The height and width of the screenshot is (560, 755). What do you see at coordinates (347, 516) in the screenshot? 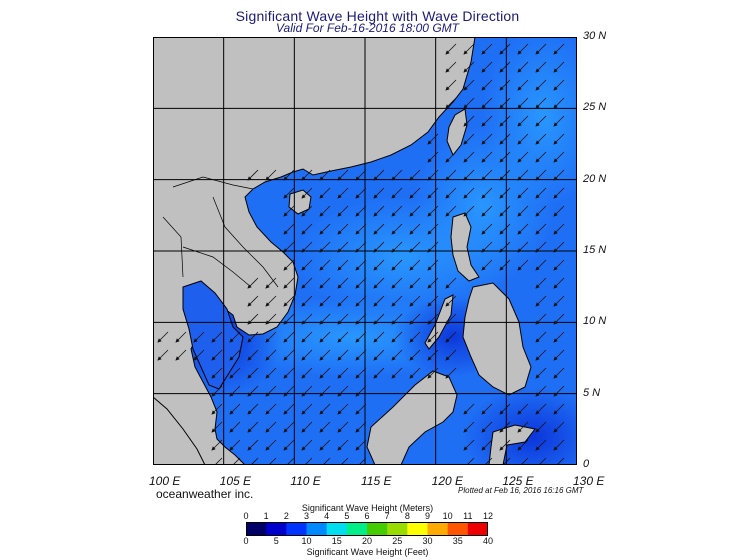
I see `meters-tick-label: 5` at bounding box center [347, 516].